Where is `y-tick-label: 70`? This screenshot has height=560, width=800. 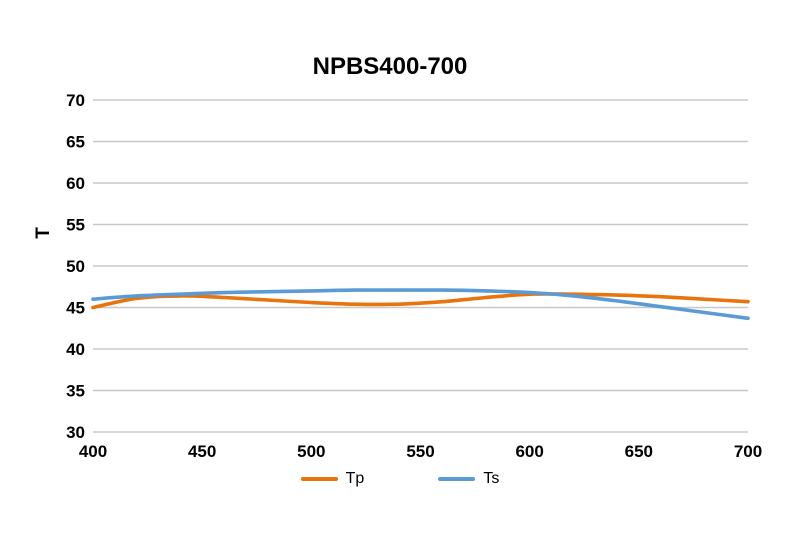
y-tick-label: 70 is located at coordinates (75, 100).